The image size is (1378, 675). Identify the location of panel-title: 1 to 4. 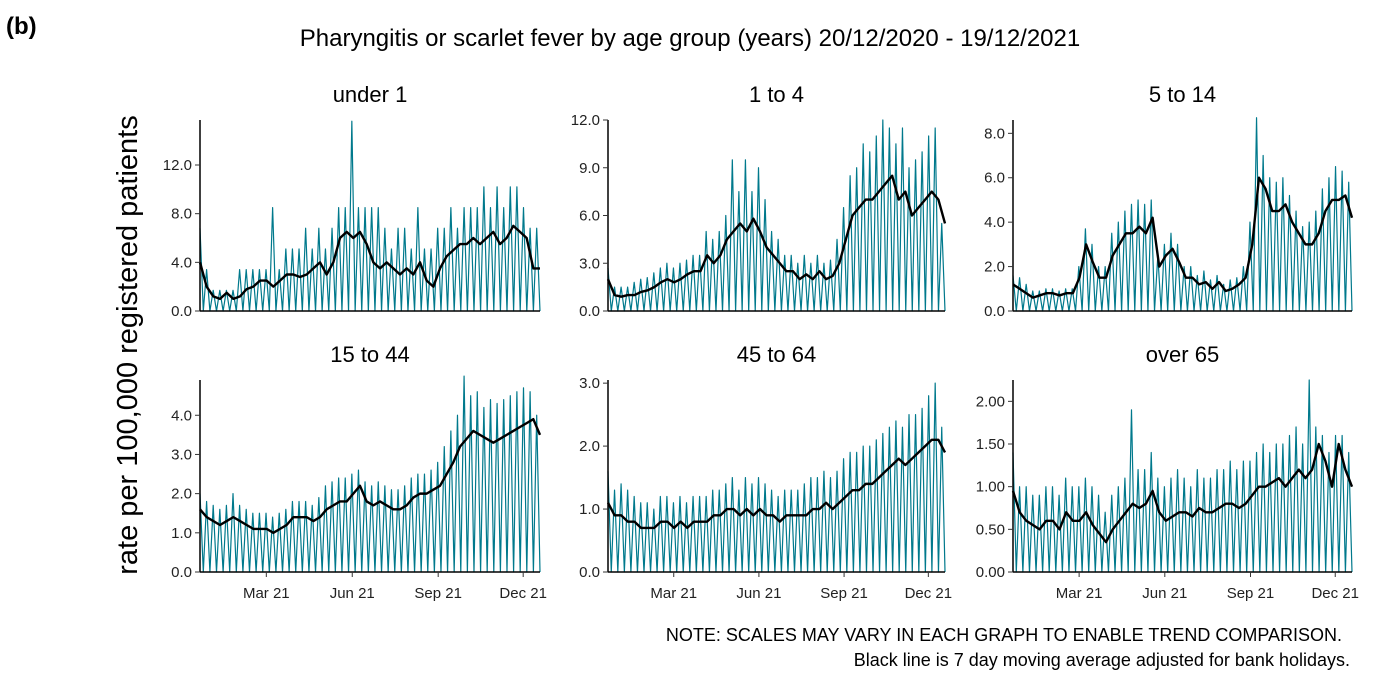
(776, 94).